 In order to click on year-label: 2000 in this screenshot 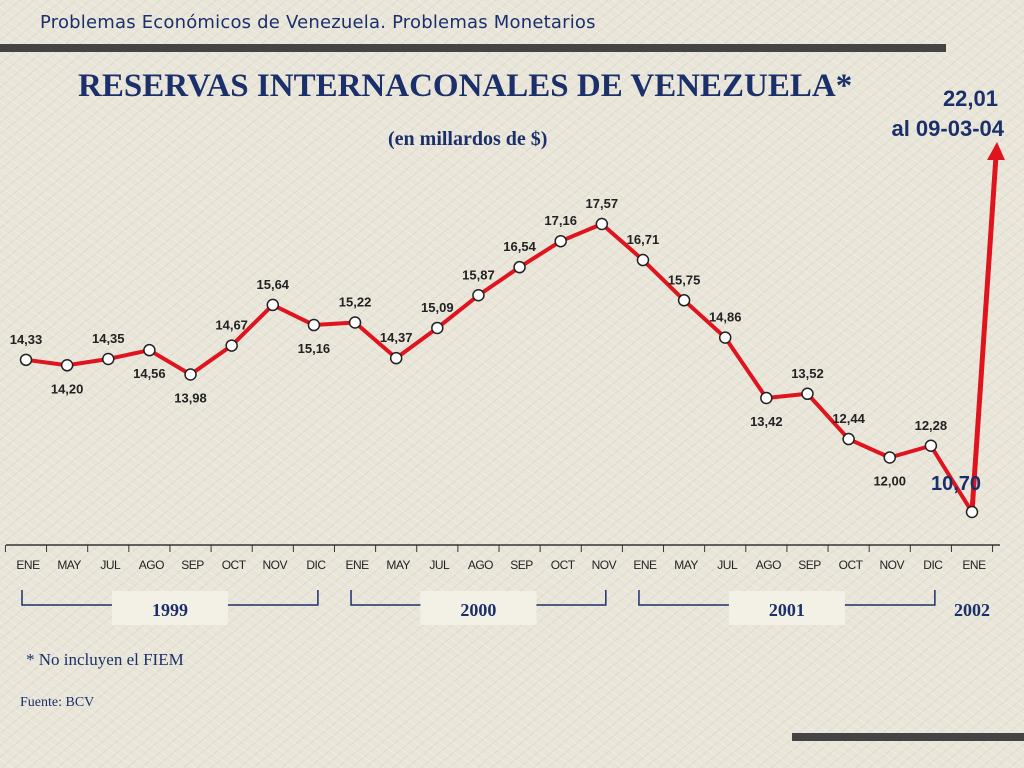, I will do `click(478, 610)`.